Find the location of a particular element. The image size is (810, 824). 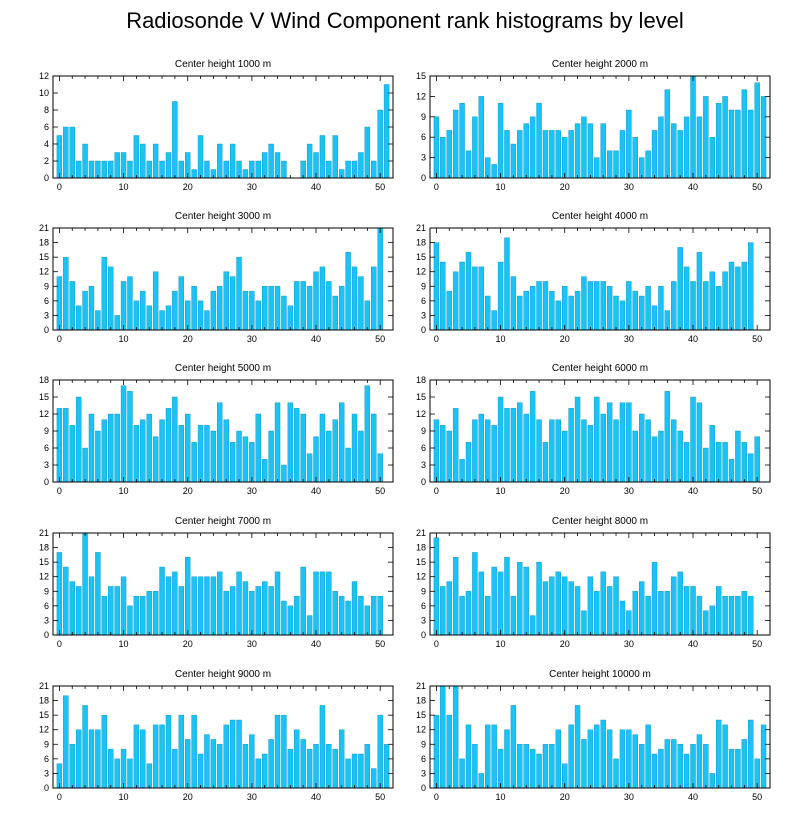

y-tick-label: 12 is located at coordinates (421, 96).